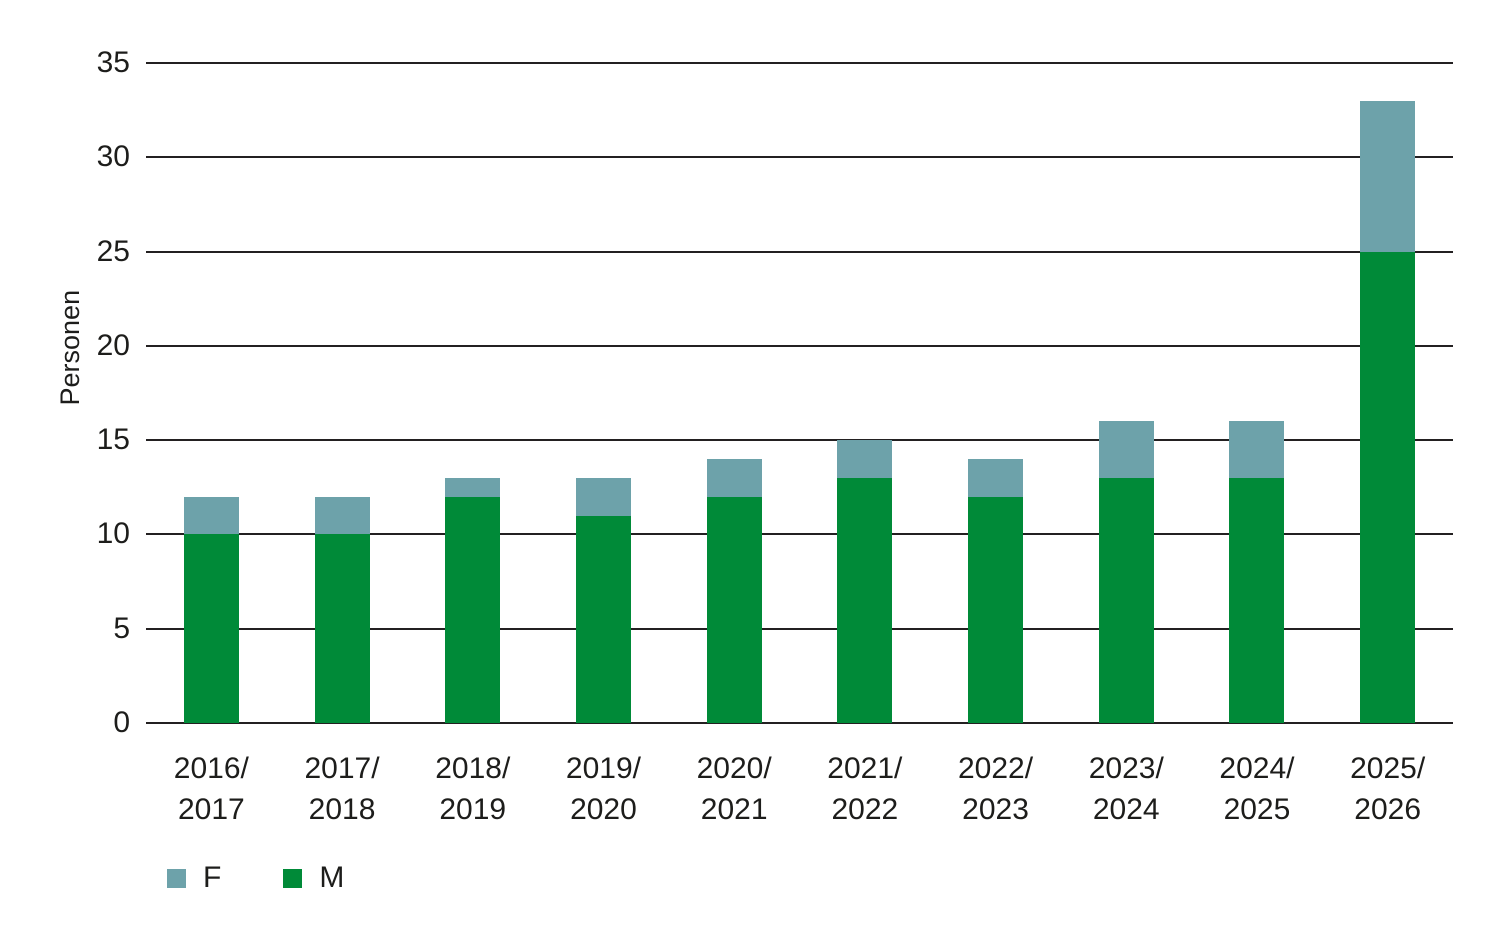 The height and width of the screenshot is (929, 1504). I want to click on x-tick-line2: 2025, so click(1257, 809).